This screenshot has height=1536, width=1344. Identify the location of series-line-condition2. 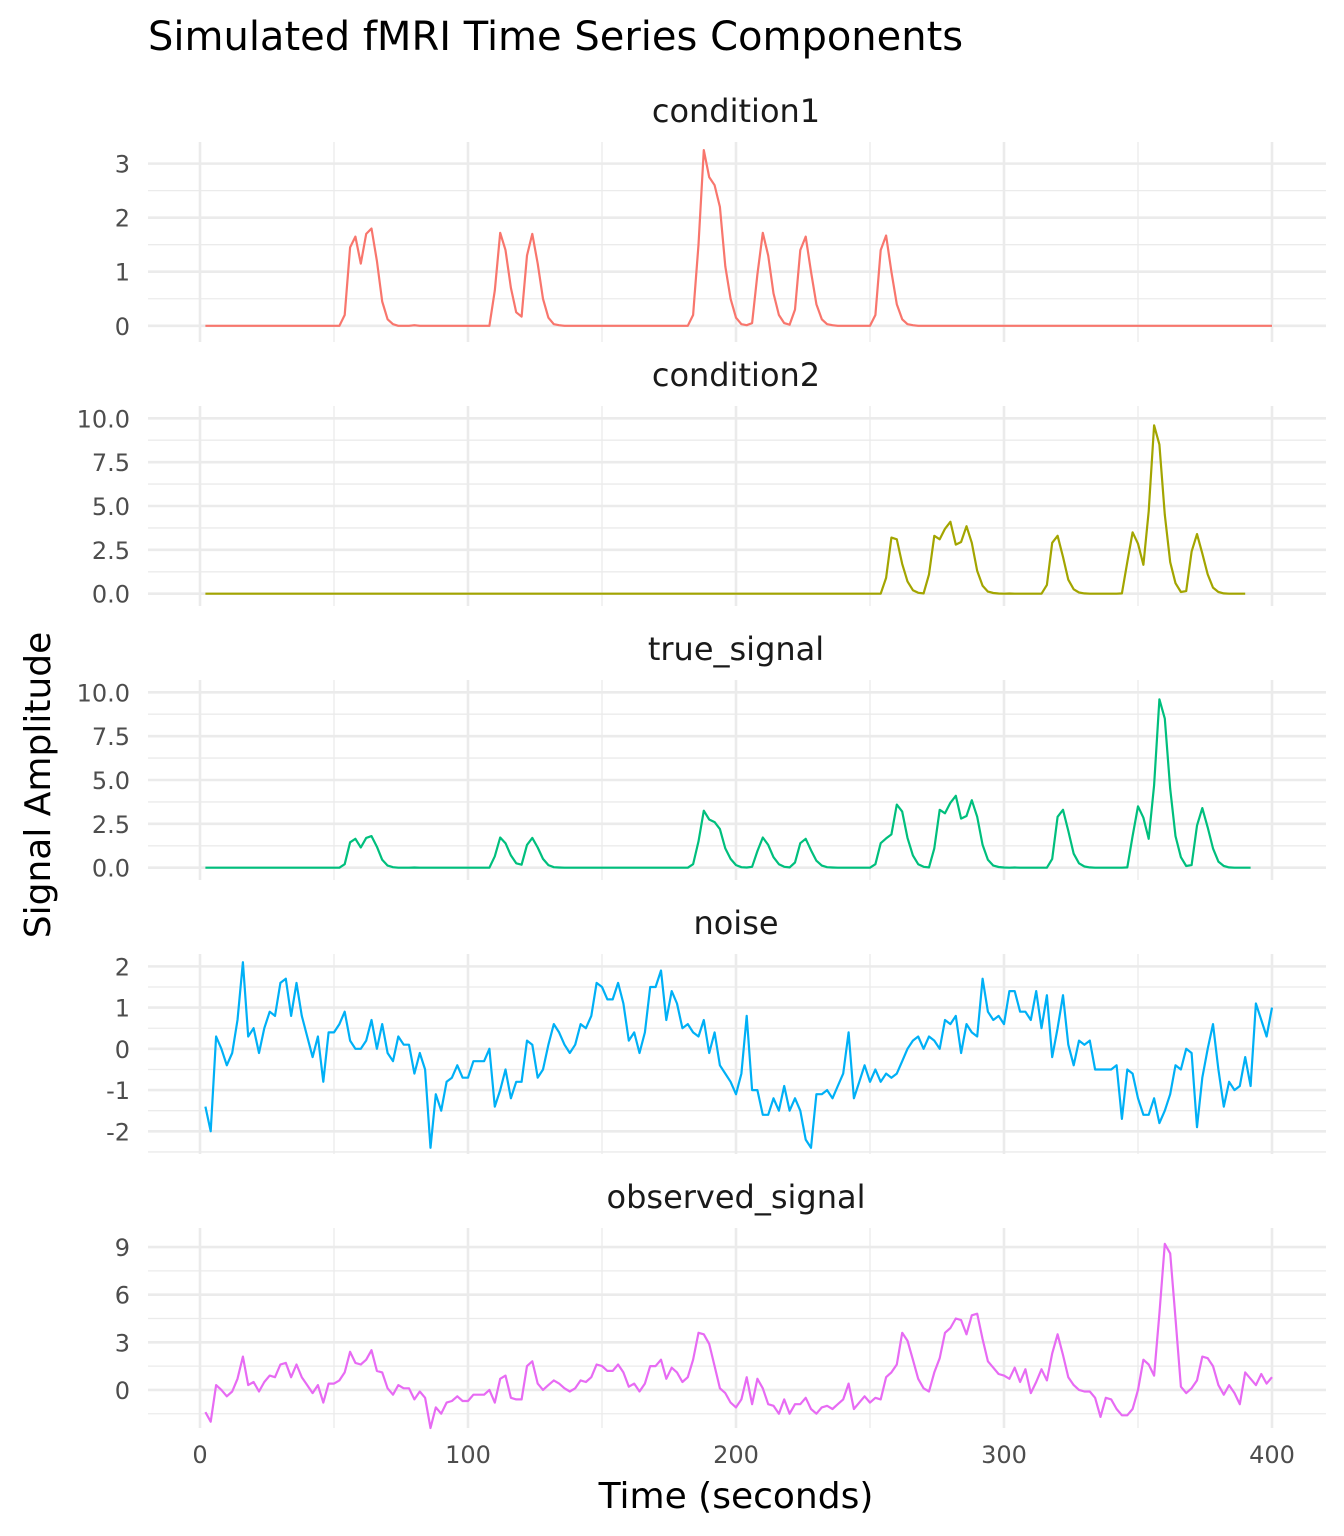
(725, 509).